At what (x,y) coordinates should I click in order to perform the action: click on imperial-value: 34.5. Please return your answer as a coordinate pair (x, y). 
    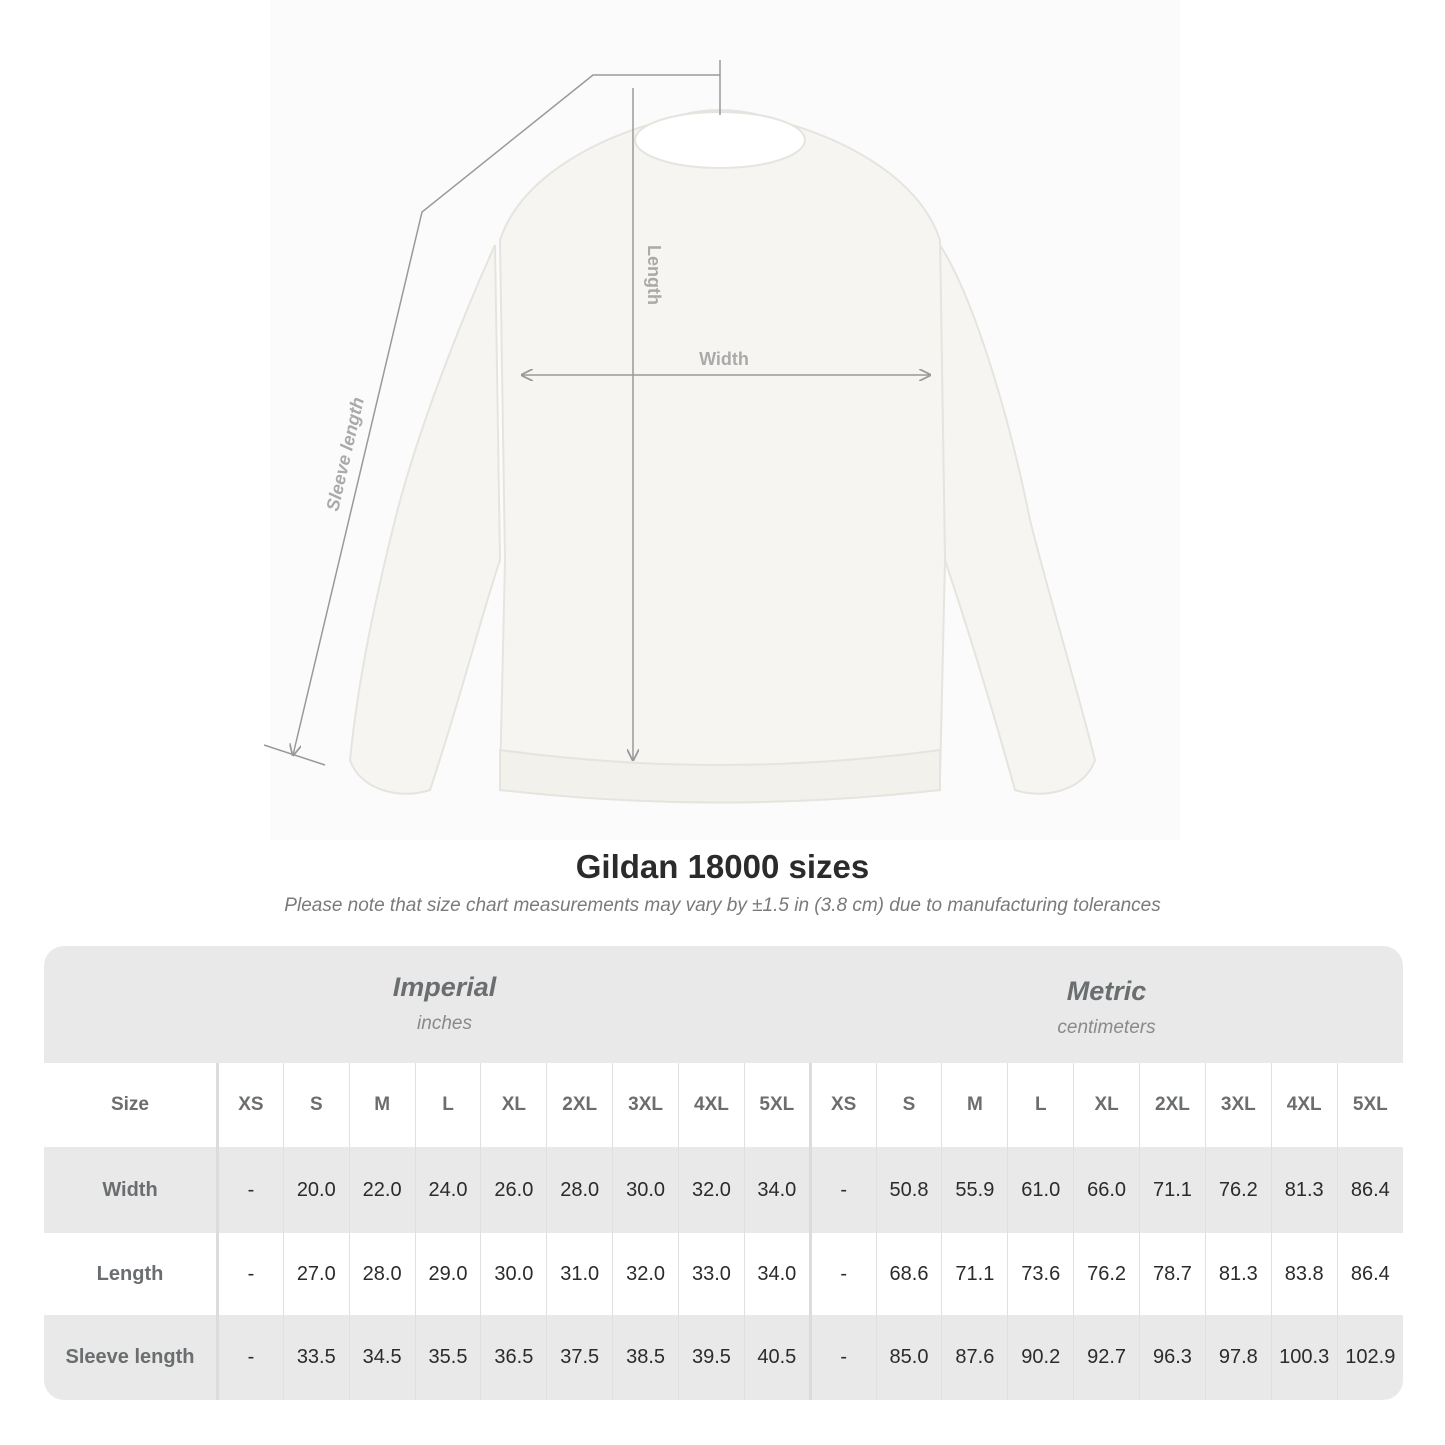
    Looking at the image, I should click on (382, 1357).